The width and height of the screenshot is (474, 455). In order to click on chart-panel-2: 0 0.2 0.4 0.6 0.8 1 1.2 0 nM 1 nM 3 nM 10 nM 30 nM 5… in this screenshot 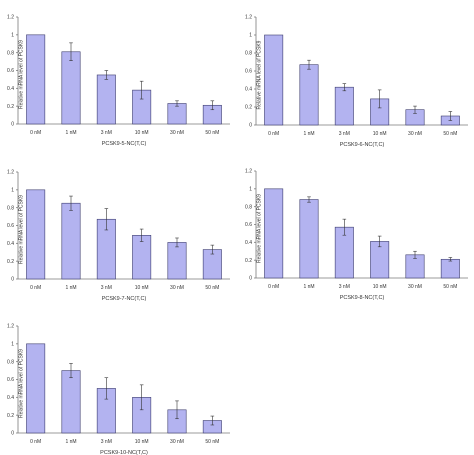, I will do `click(356, 81)`.